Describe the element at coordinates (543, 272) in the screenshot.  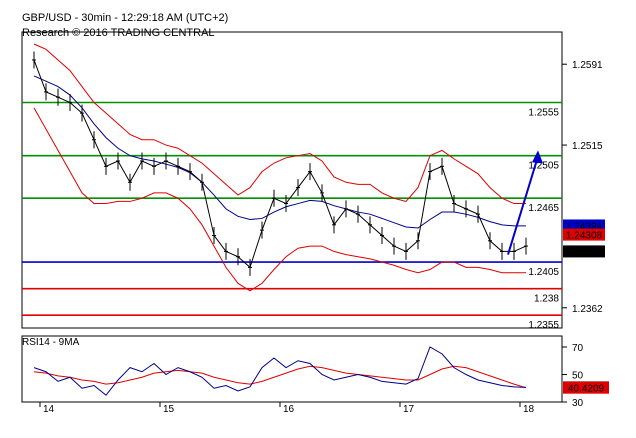
I see `level-label: 1.2405` at that location.